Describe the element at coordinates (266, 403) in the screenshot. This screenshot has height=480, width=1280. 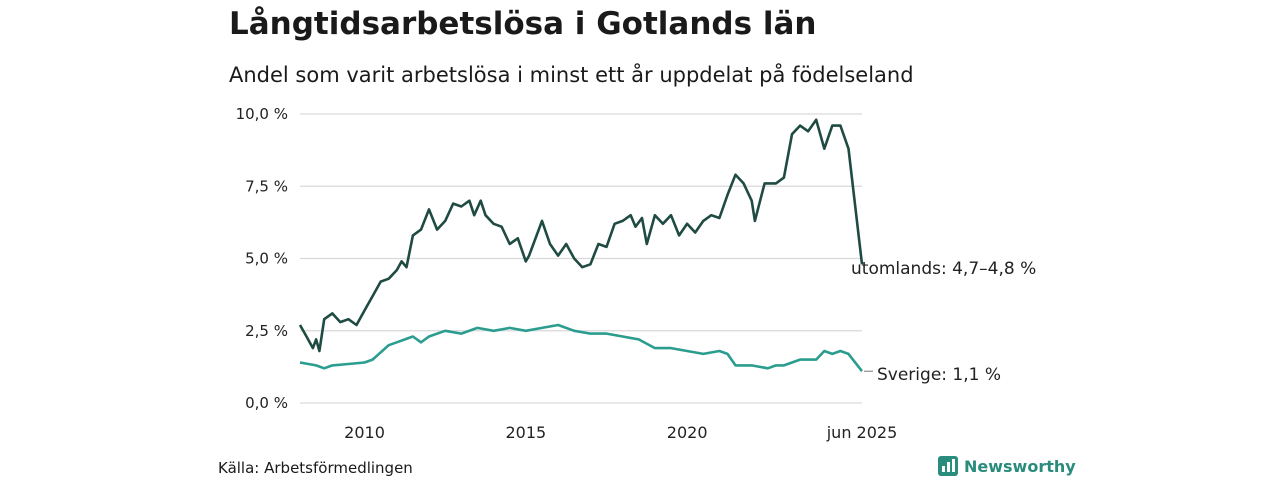
I see `y-tick-label: 0,0 %` at that location.